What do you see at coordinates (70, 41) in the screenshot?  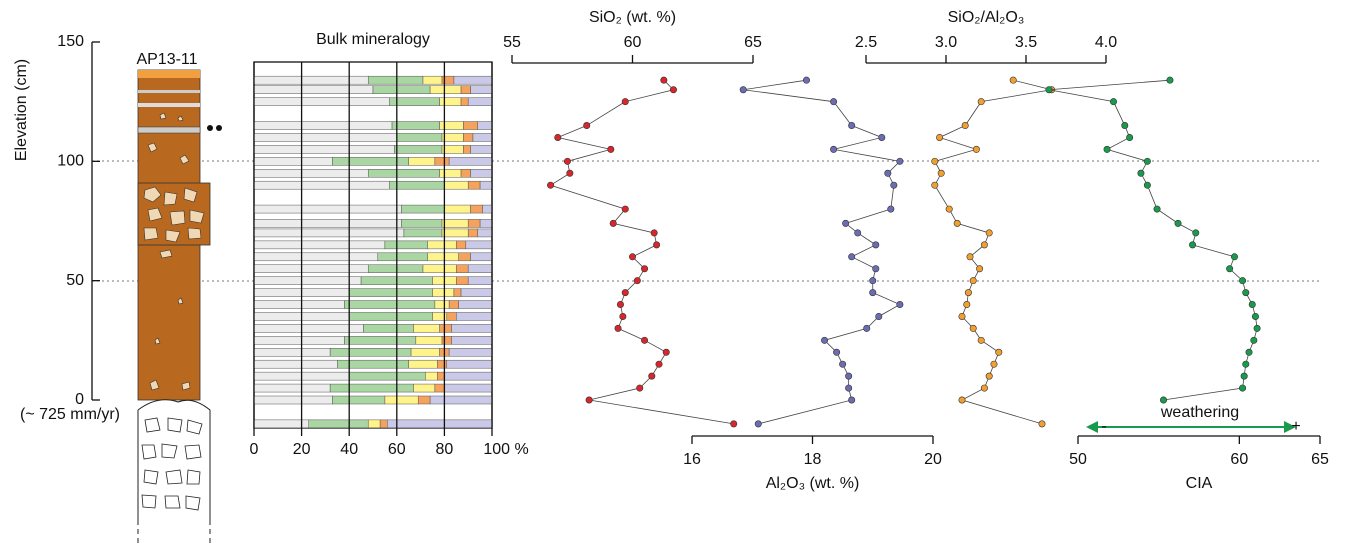 I see `y-tick-label: 150` at bounding box center [70, 41].